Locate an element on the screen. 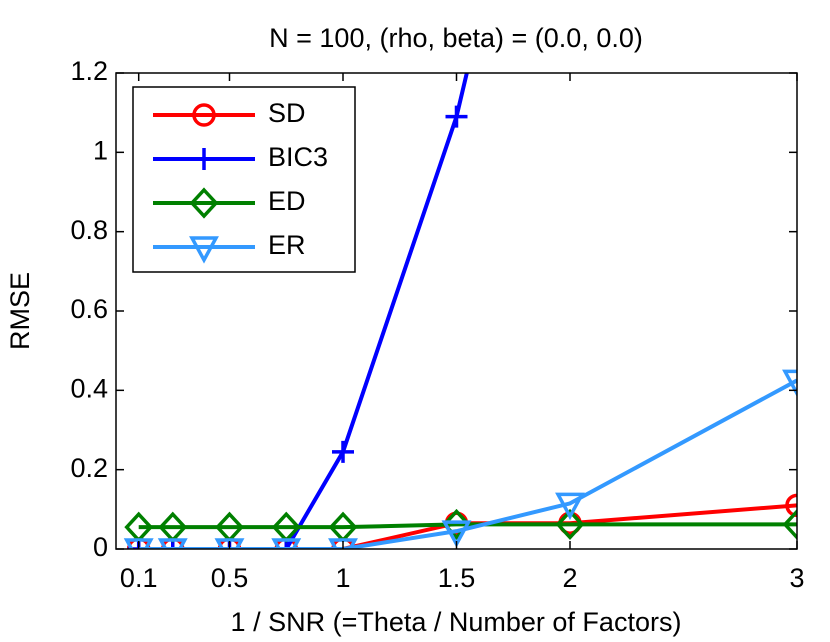 The height and width of the screenshot is (642, 830). legend-label: BIC3 is located at coordinates (298, 157).